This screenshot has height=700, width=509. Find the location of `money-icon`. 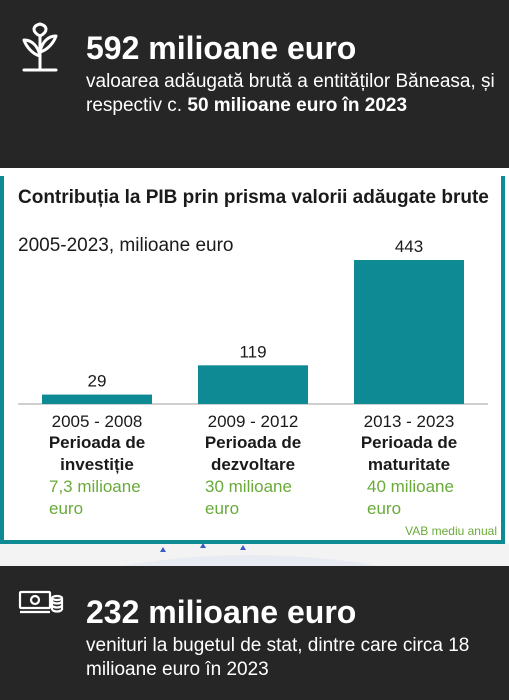

money-icon is located at coordinates (41, 602).